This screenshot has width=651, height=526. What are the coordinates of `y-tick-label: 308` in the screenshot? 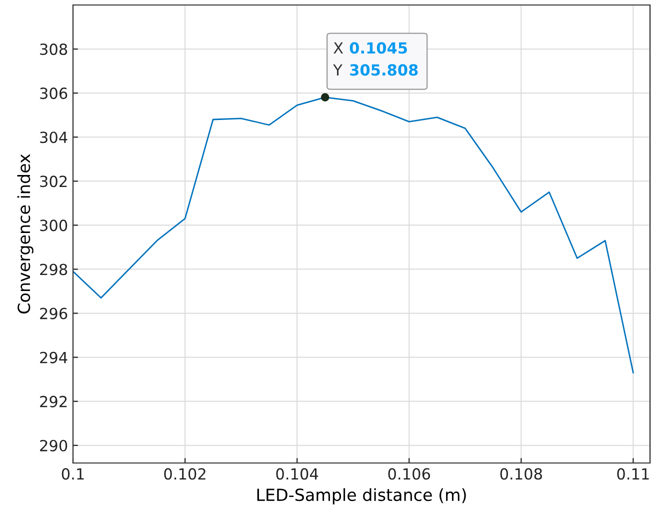 It's located at (54, 50).